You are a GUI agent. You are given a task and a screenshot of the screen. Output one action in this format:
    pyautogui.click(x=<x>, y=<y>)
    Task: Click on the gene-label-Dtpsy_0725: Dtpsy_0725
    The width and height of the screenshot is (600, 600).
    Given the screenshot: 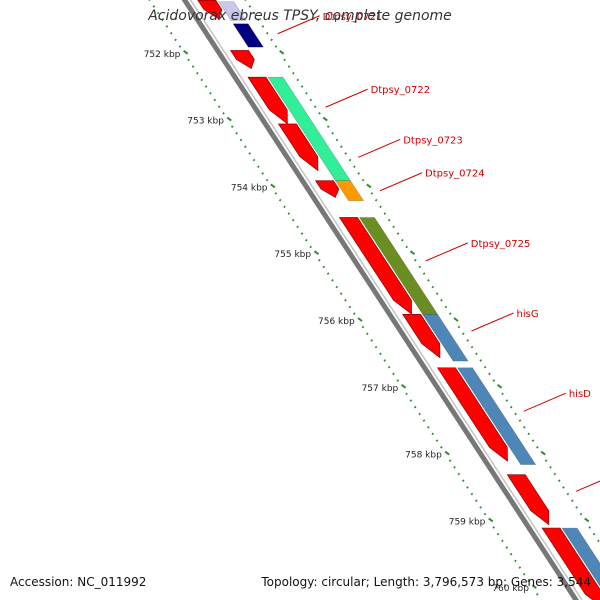 What is the action you would take?
    pyautogui.click(x=501, y=244)
    